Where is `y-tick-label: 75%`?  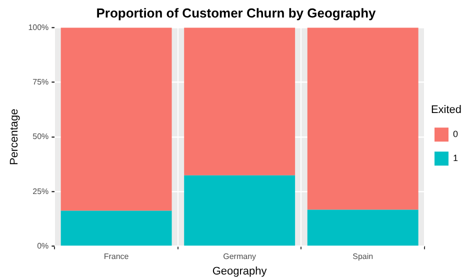 y-tick-label: 75% is located at coordinates (40, 81).